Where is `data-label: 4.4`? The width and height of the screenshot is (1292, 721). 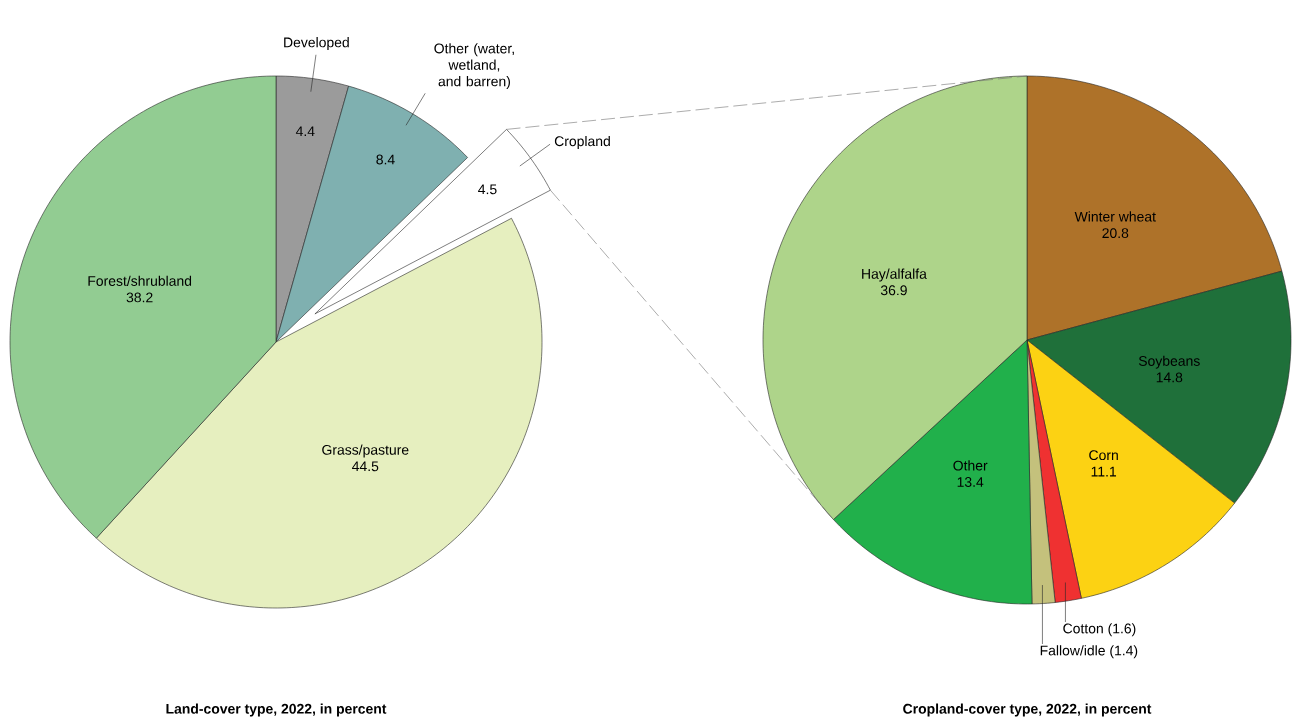 data-label: 4.4 is located at coordinates (305, 131).